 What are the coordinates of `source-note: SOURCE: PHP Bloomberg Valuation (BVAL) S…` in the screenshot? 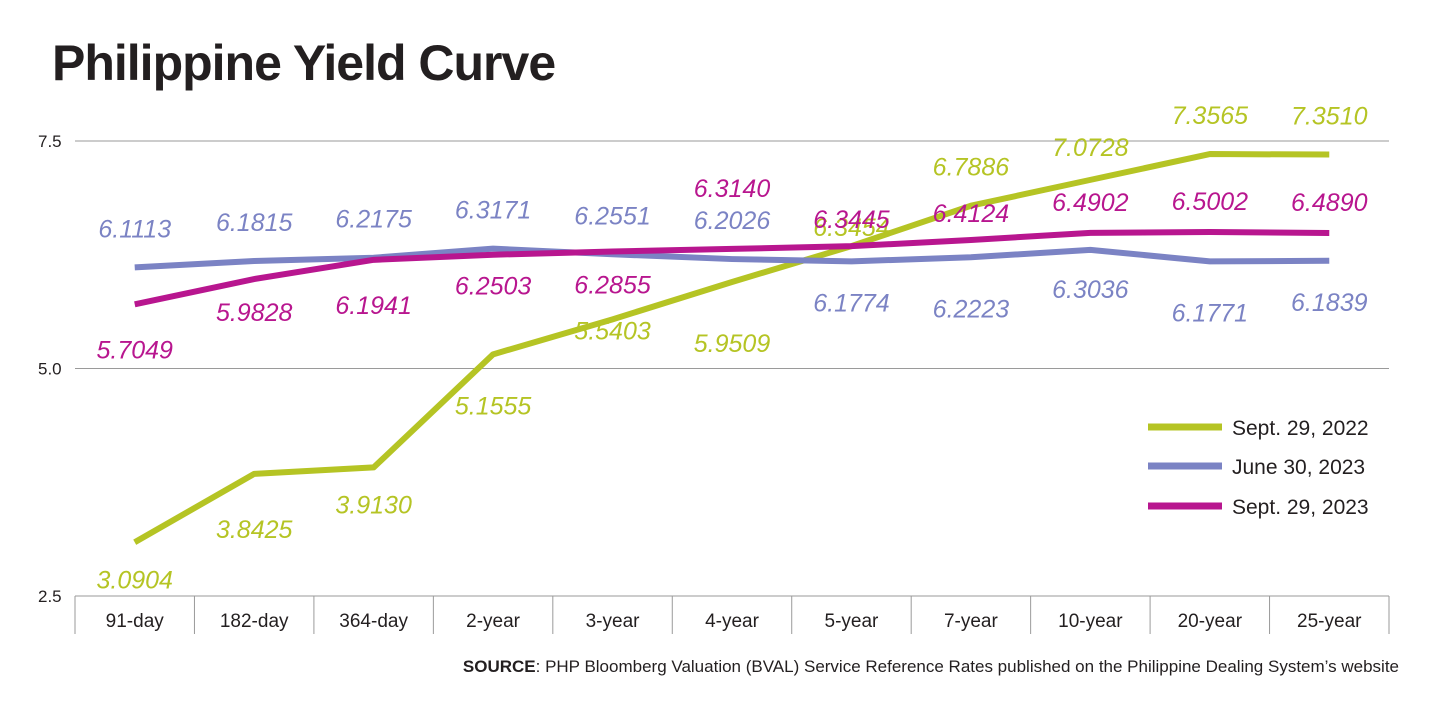 It's located at (931, 667).